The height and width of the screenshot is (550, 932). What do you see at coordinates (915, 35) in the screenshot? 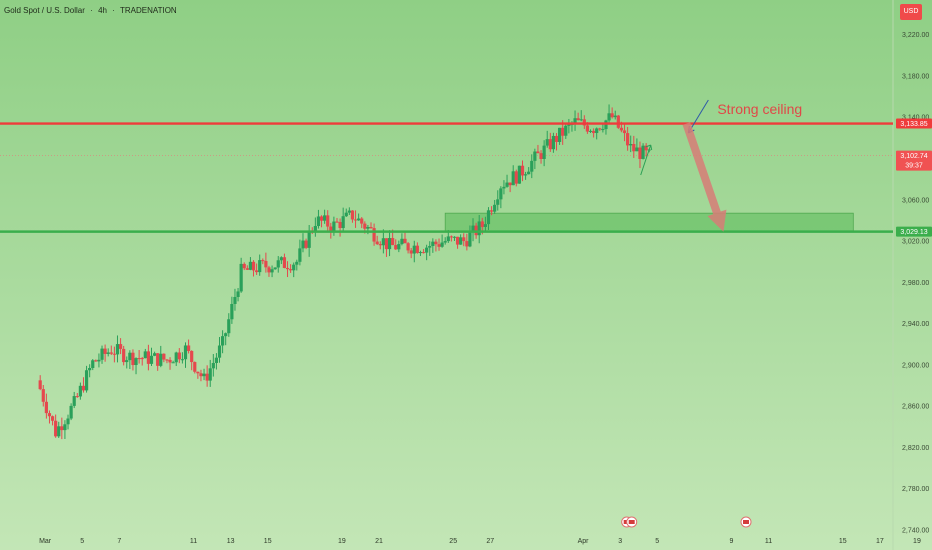
I see `y-tick-label: 3,220.00` at bounding box center [915, 35].